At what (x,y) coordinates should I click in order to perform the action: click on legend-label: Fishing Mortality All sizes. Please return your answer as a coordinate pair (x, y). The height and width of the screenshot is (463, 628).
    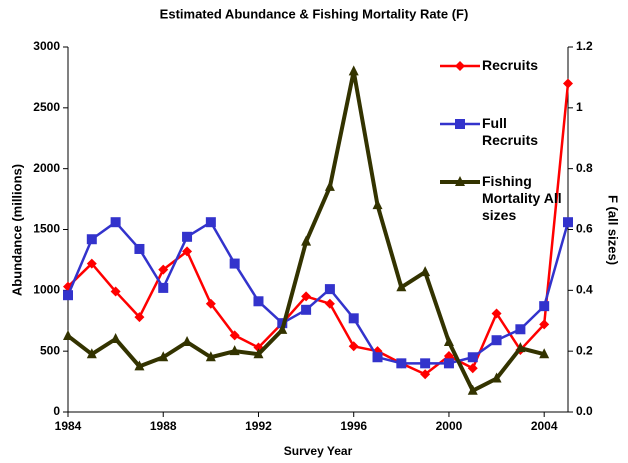
    Looking at the image, I should click on (522, 198).